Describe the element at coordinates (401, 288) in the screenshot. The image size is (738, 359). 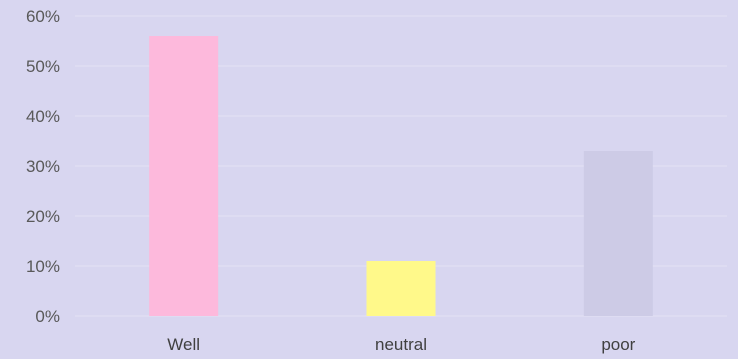
I see `bar-neutral` at that location.